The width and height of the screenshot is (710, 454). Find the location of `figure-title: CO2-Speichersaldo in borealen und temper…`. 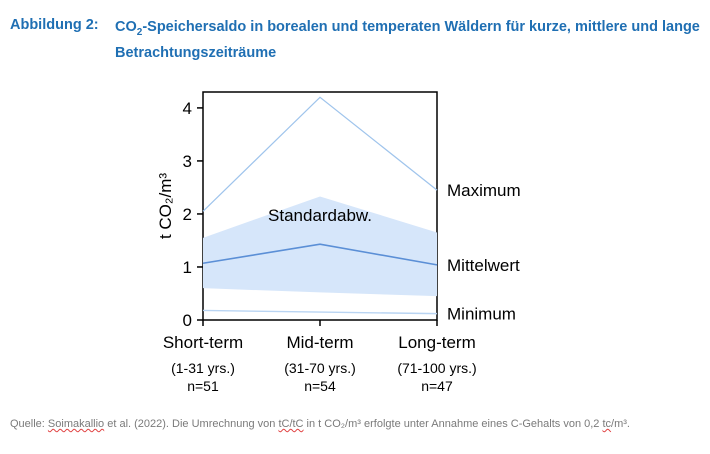

figure-title: CO2-Speichersaldo in borealen und temper… is located at coordinates (410, 40).